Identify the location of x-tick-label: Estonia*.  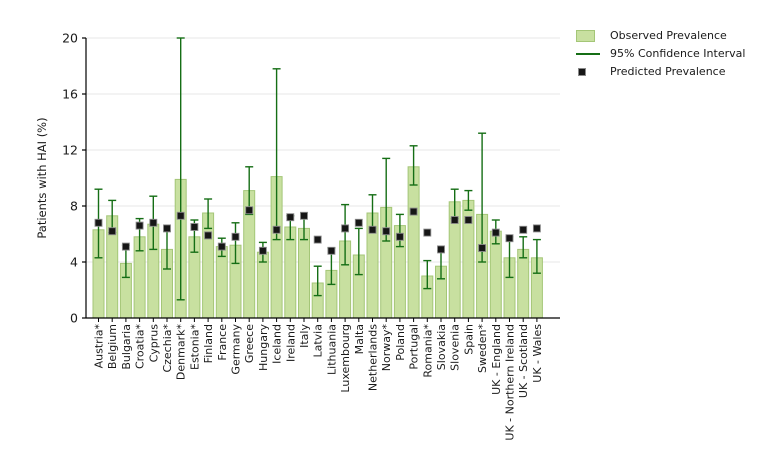
(194, 347).